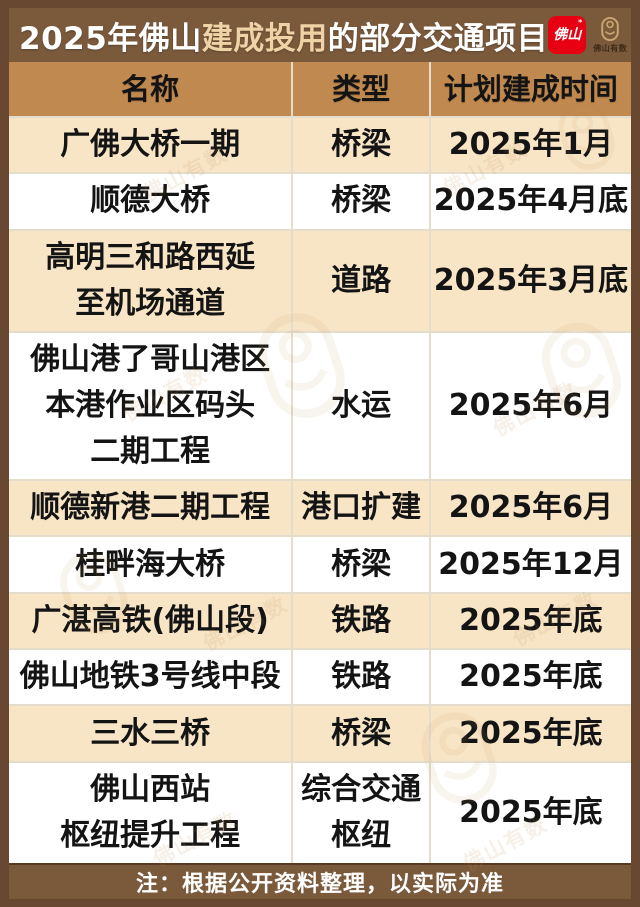 This screenshot has width=640, height=907. Describe the element at coordinates (150, 812) in the screenshot. I see `project-name-cell: 佛山西站 枢纽提升工程` at that location.